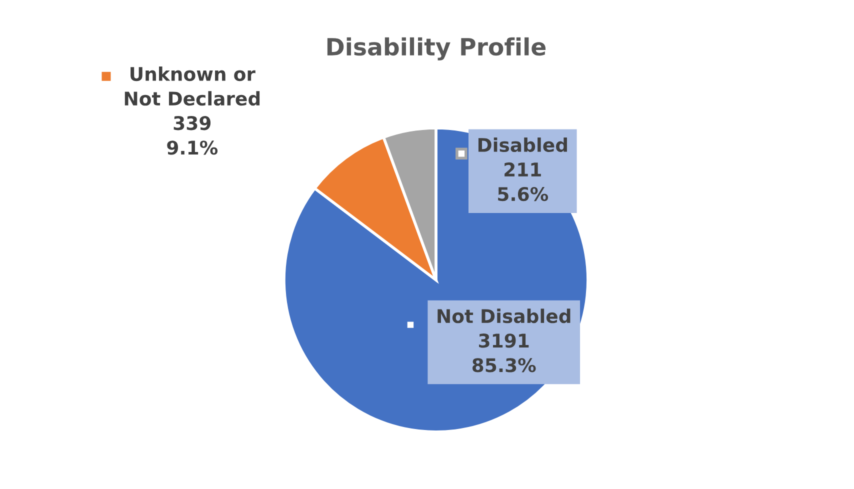 This screenshot has width=854, height=489. I want to click on data-label: 3191 85.3%, so click(504, 353).